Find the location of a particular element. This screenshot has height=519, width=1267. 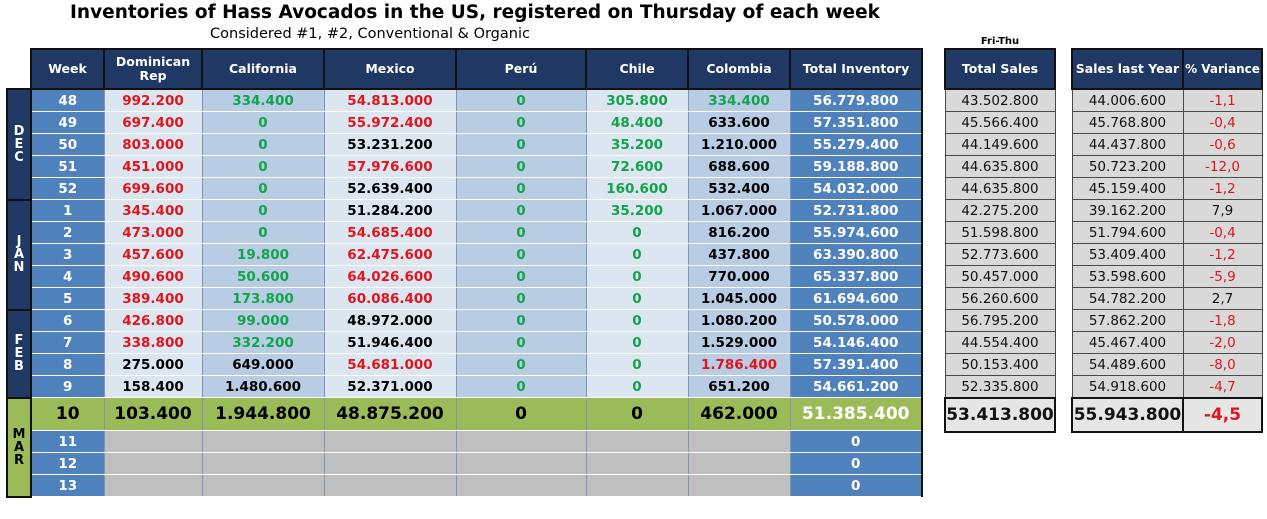

week-cell: 4 is located at coordinates (67, 276).